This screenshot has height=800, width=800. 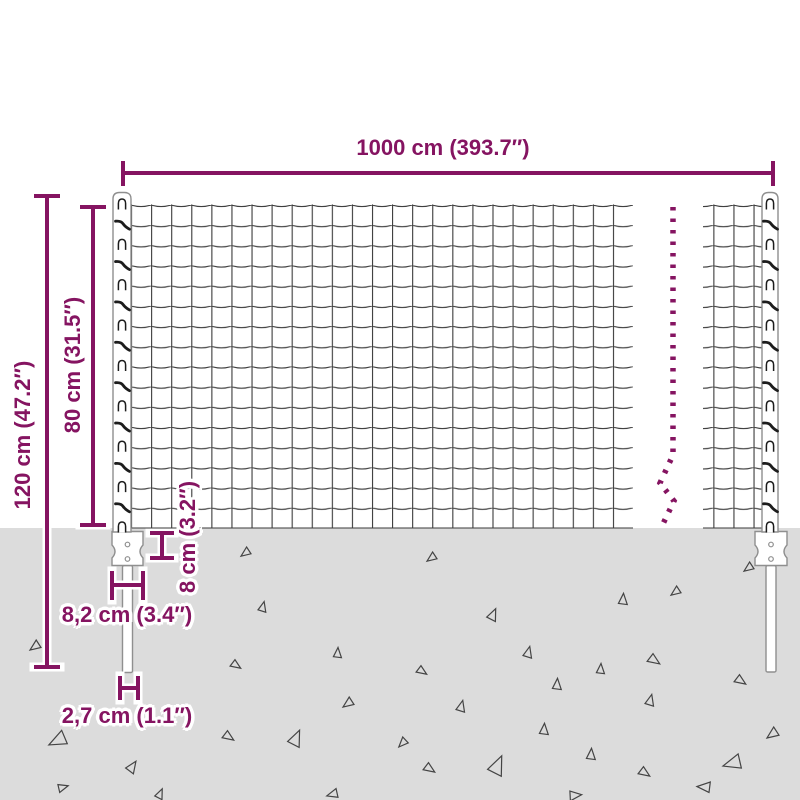 What do you see at coordinates (443, 147) in the screenshot?
I see `dimension-label-width: 1000 cm (393.7″)` at bounding box center [443, 147].